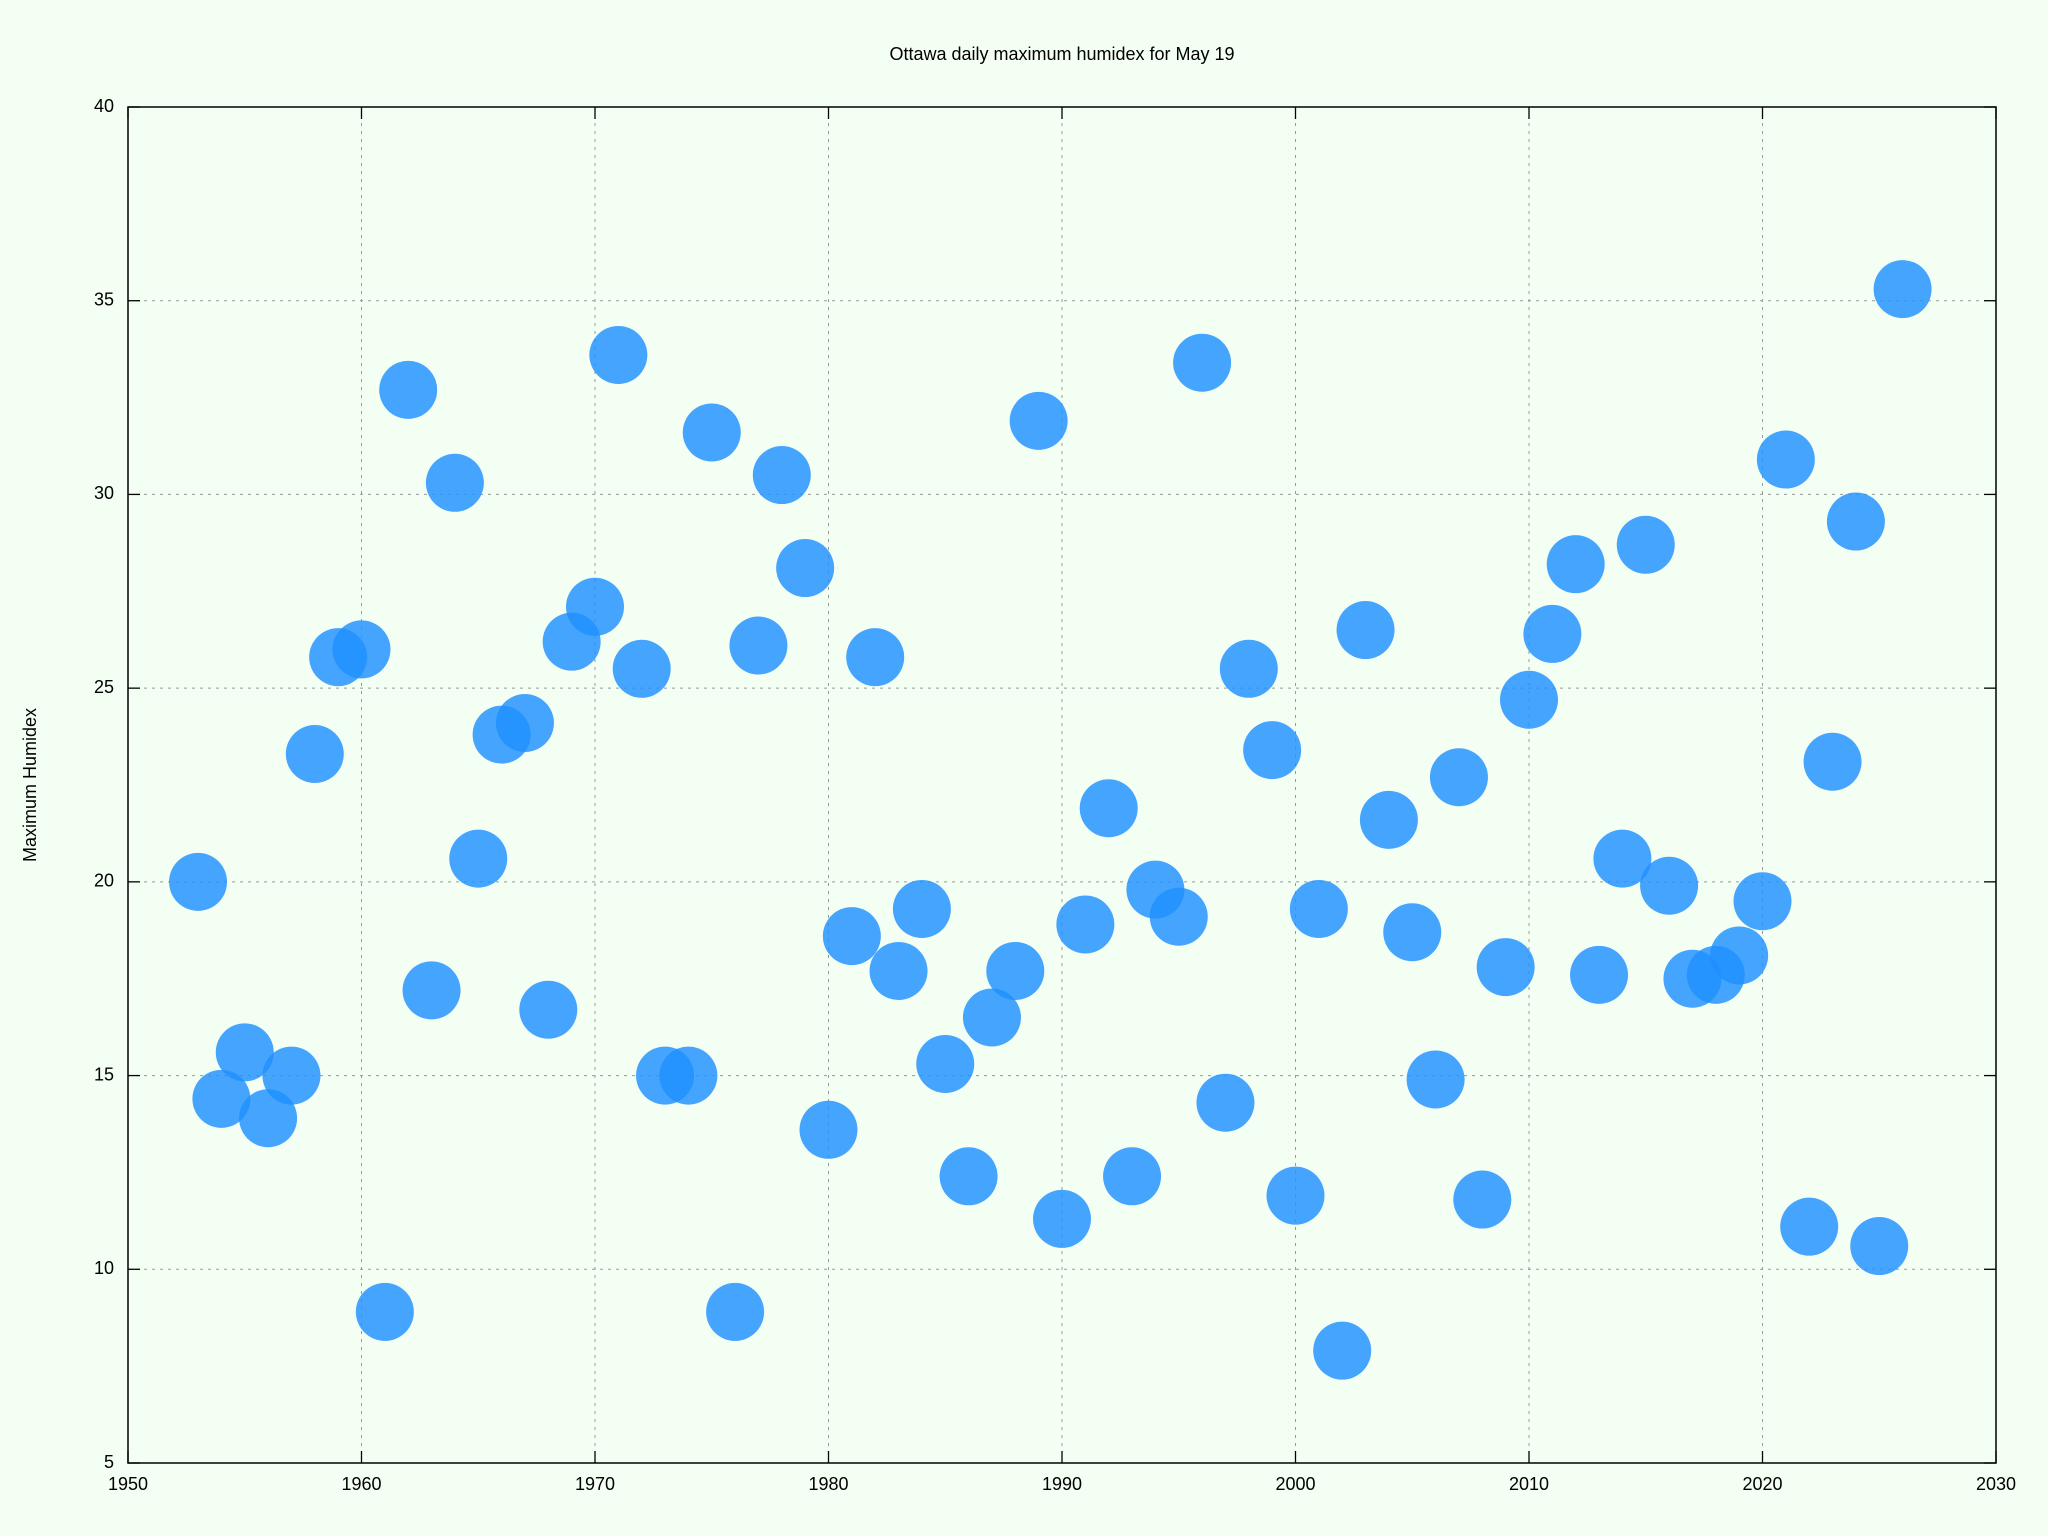  Describe the element at coordinates (104, 1268) in the screenshot. I see `y-tick-label: 10` at that location.